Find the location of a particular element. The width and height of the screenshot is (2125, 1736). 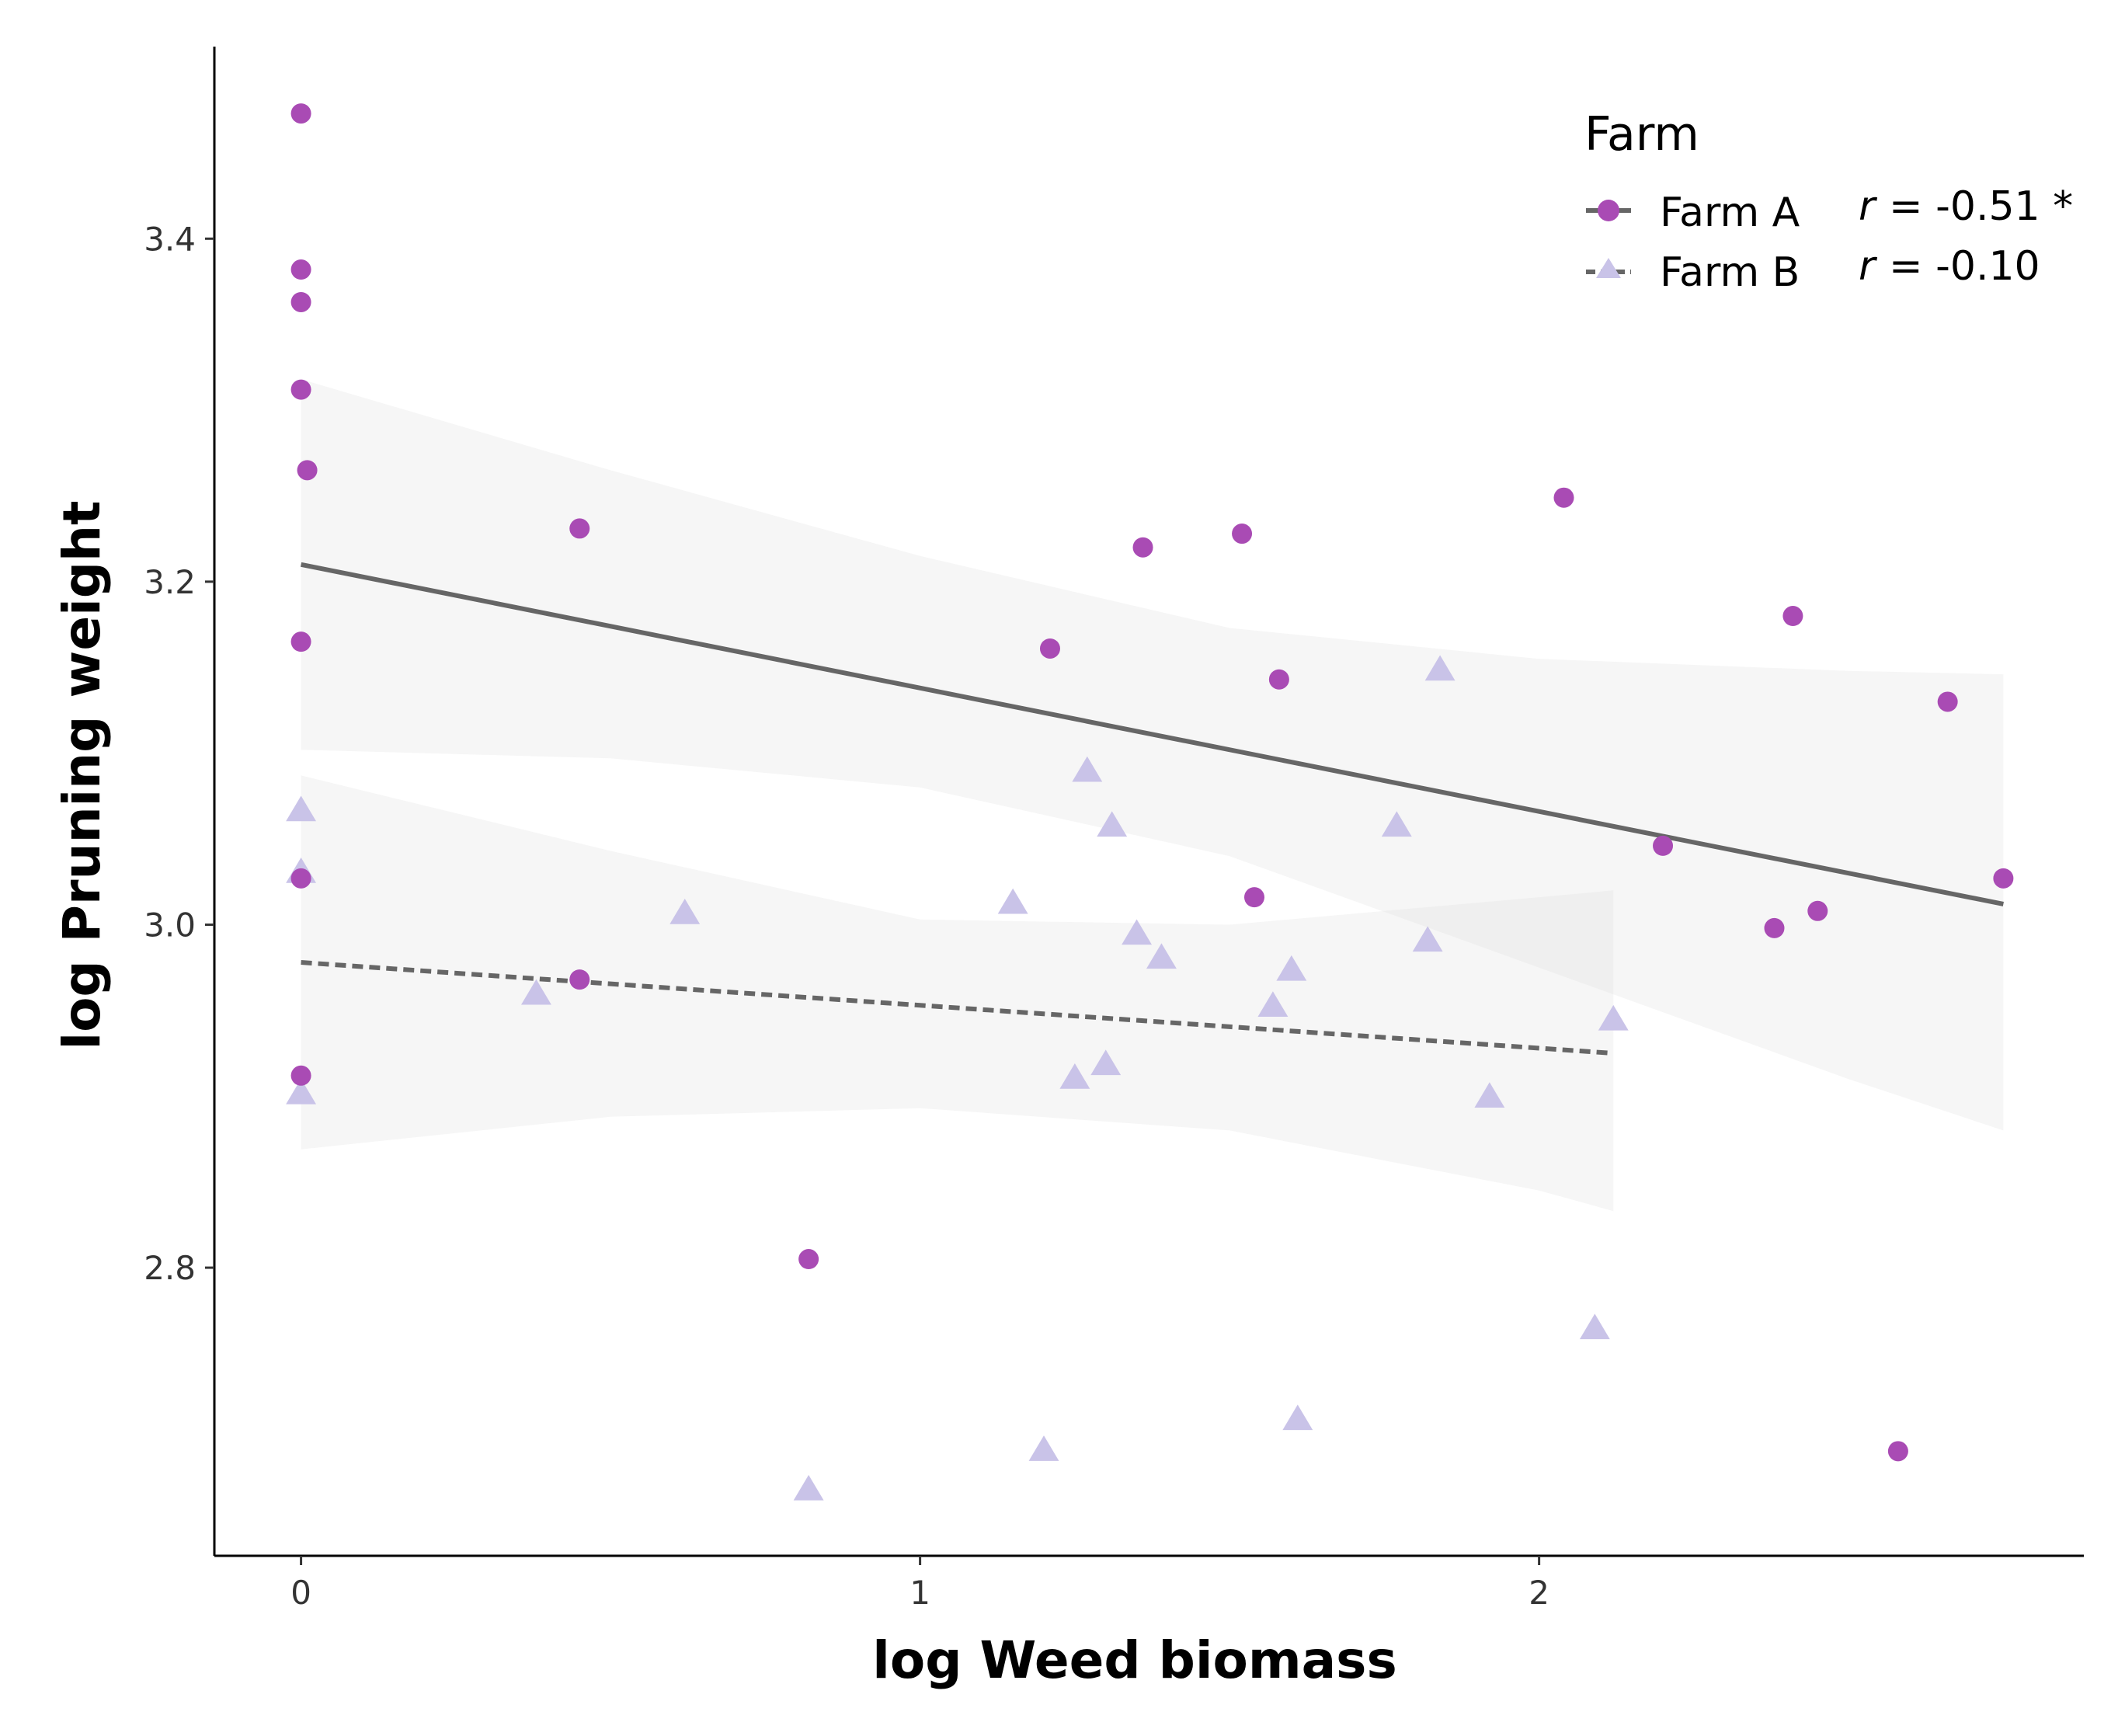

legend-label-farm-b: Farm B is located at coordinates (1730, 272).